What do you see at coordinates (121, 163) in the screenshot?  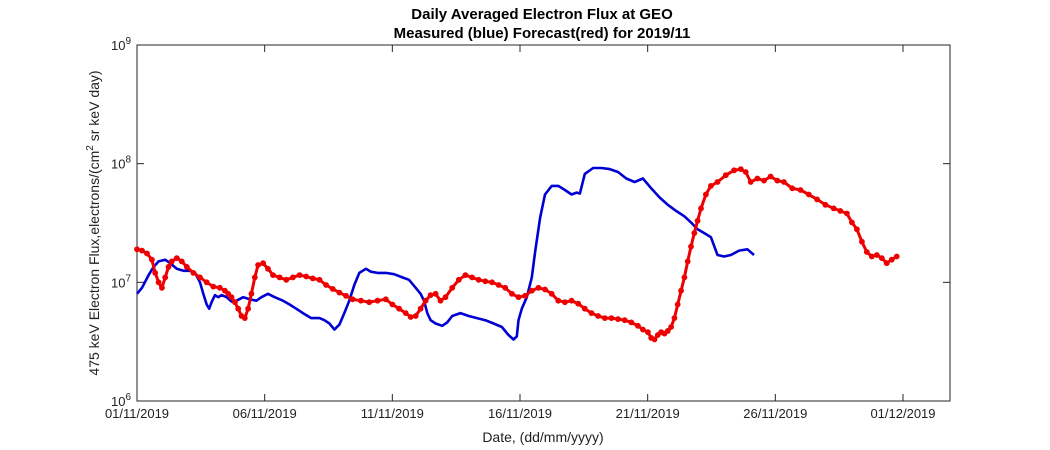 I see `y-tick-label: 10⁸` at bounding box center [121, 163].